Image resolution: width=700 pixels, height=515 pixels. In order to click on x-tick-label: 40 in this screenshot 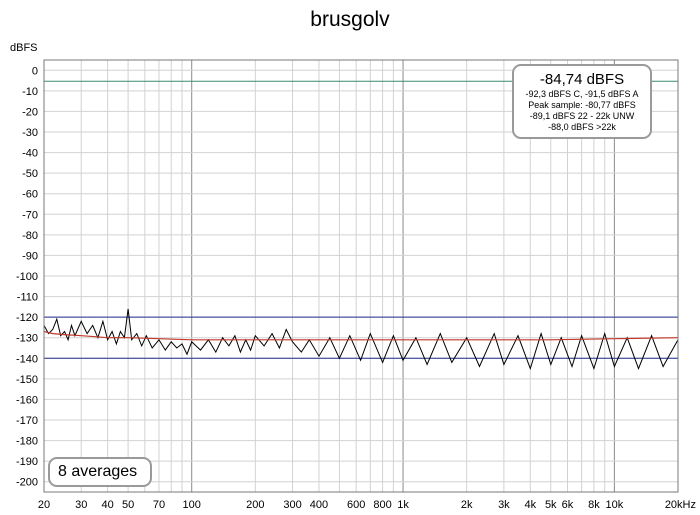, I will do `click(107, 505)`.